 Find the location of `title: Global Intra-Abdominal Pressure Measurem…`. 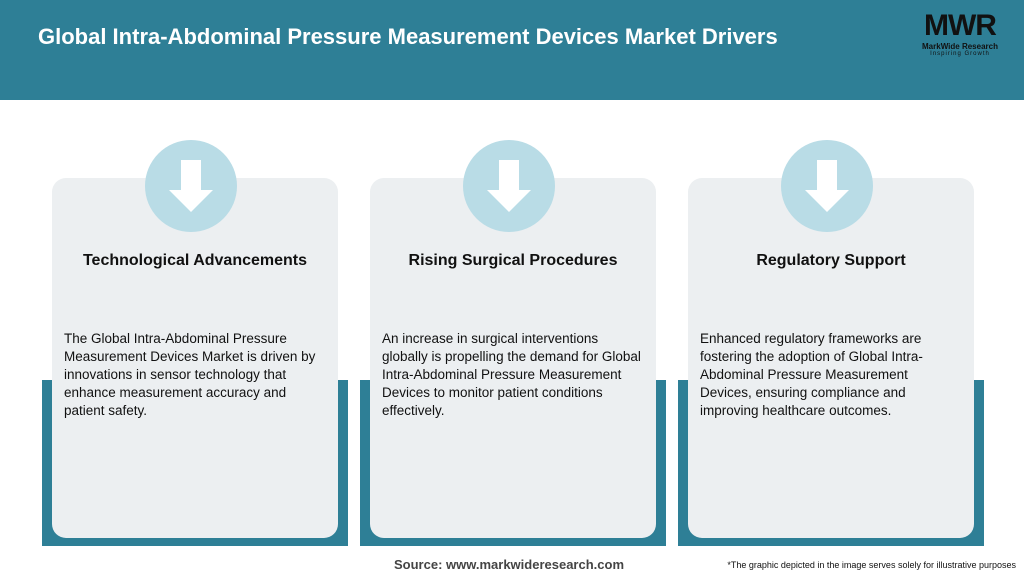

title: Global Intra-Abdominal Pressure Measurem… is located at coordinates (408, 36).